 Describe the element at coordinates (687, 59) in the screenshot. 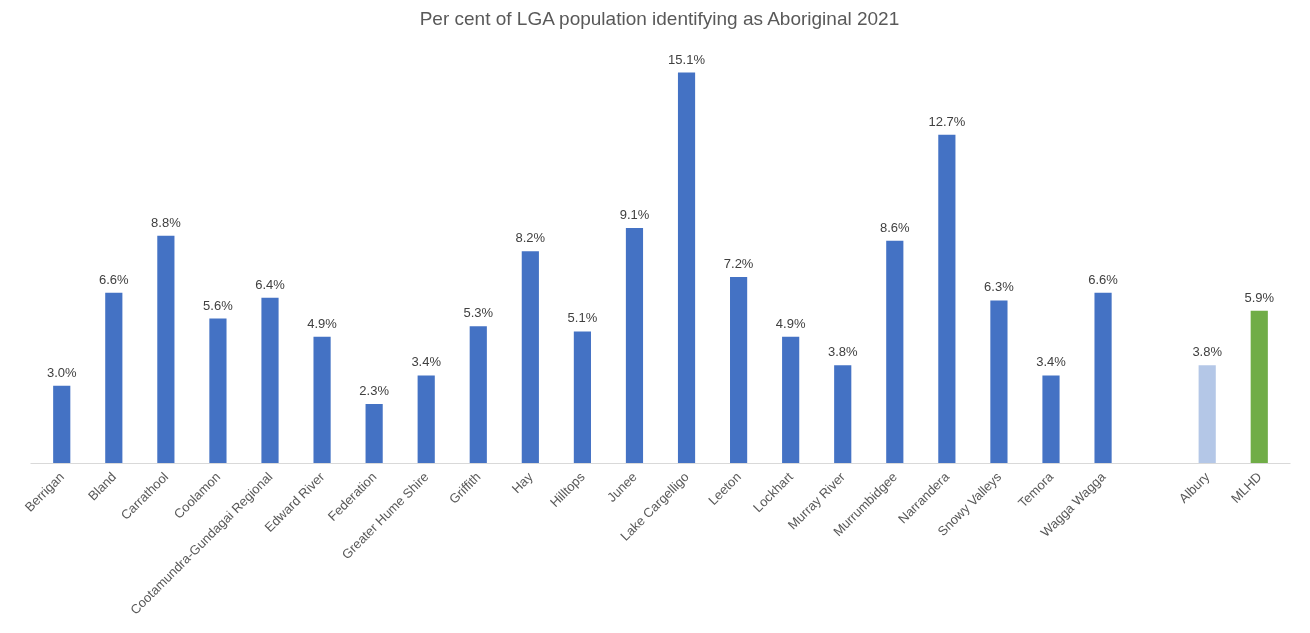

I see `data-label: 15.1%` at that location.